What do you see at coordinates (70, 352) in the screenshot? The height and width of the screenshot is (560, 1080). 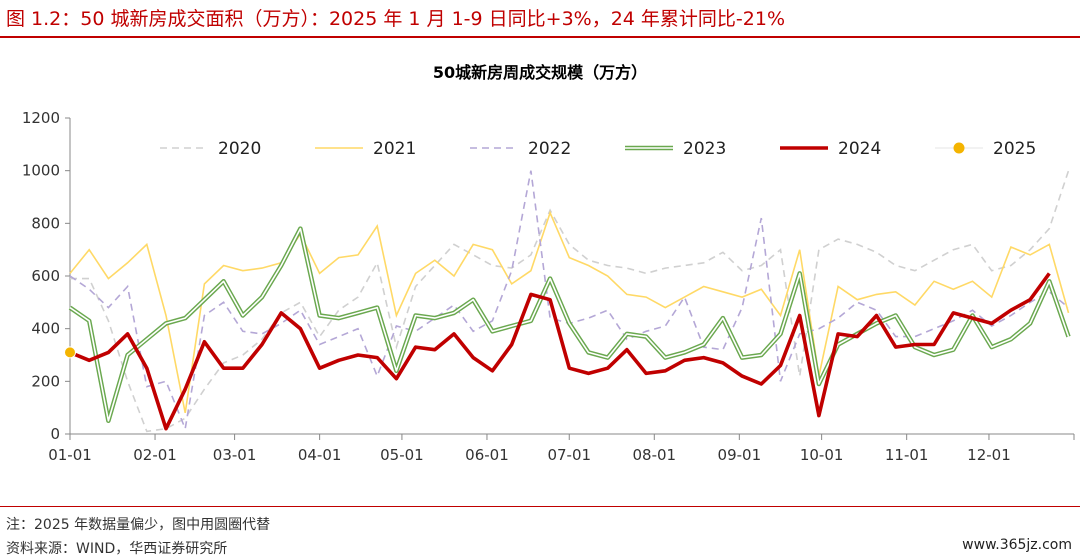 I see `series-2025-point` at bounding box center [70, 352].